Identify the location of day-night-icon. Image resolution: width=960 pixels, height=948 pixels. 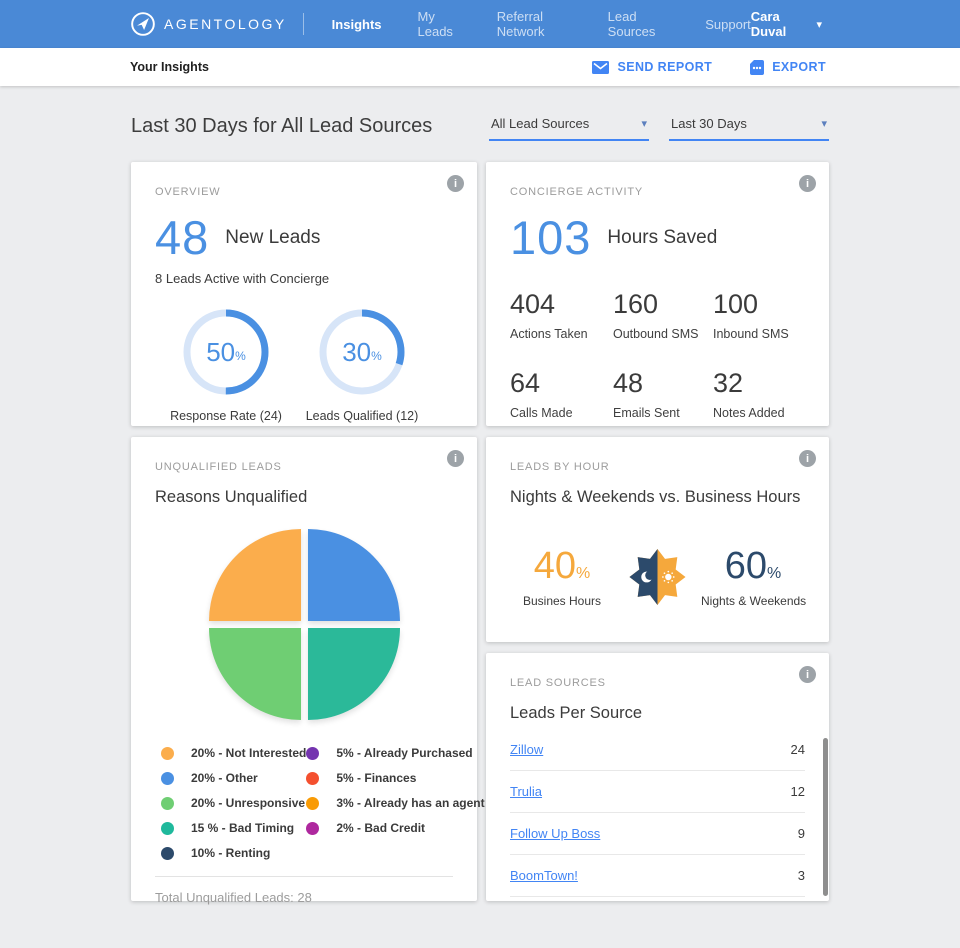
(657, 577).